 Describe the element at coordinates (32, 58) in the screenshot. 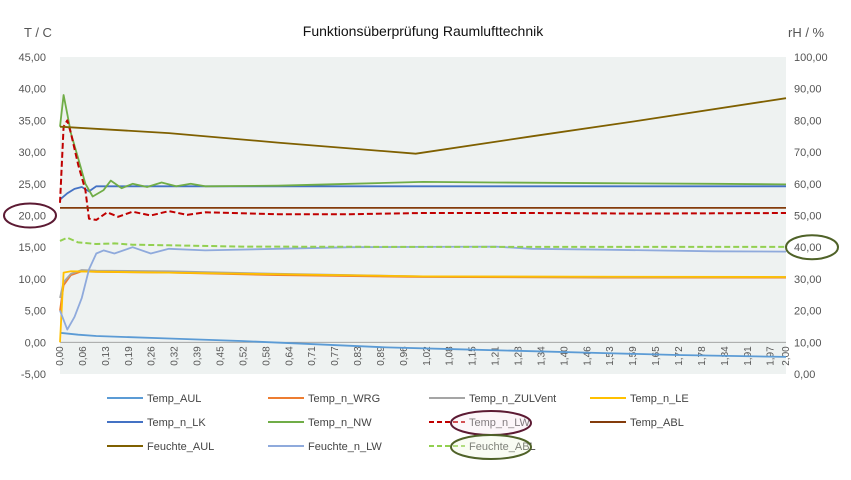

I see `left-tick-label: 45,00` at that location.